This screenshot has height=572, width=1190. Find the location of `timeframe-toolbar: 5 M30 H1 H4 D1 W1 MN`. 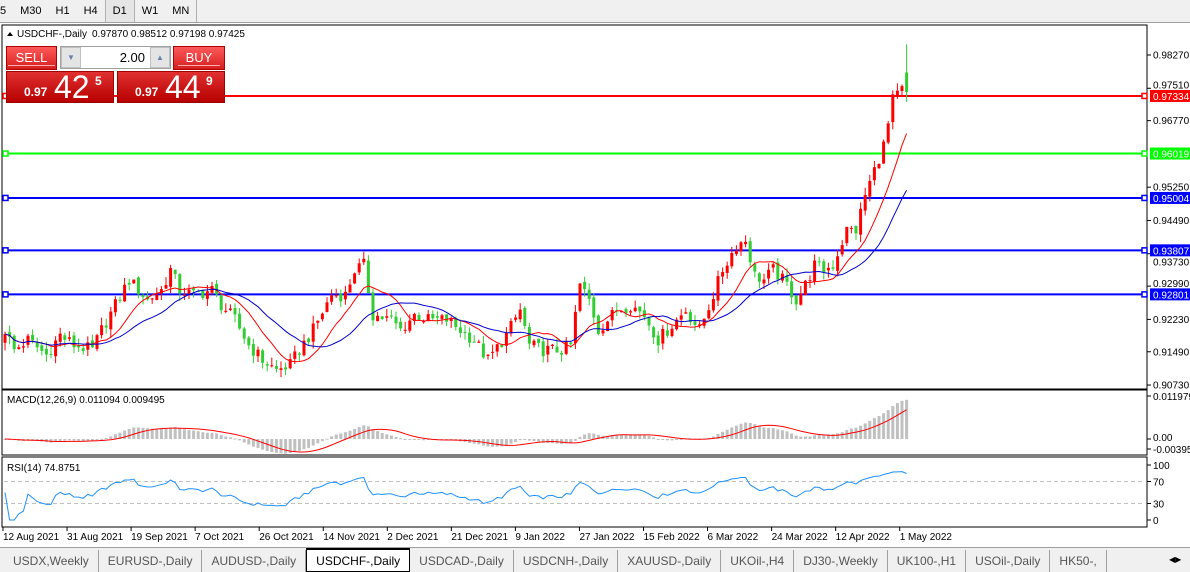

timeframe-toolbar: 5 M30 H1 H4 D1 W1 MN is located at coordinates (595, 11).